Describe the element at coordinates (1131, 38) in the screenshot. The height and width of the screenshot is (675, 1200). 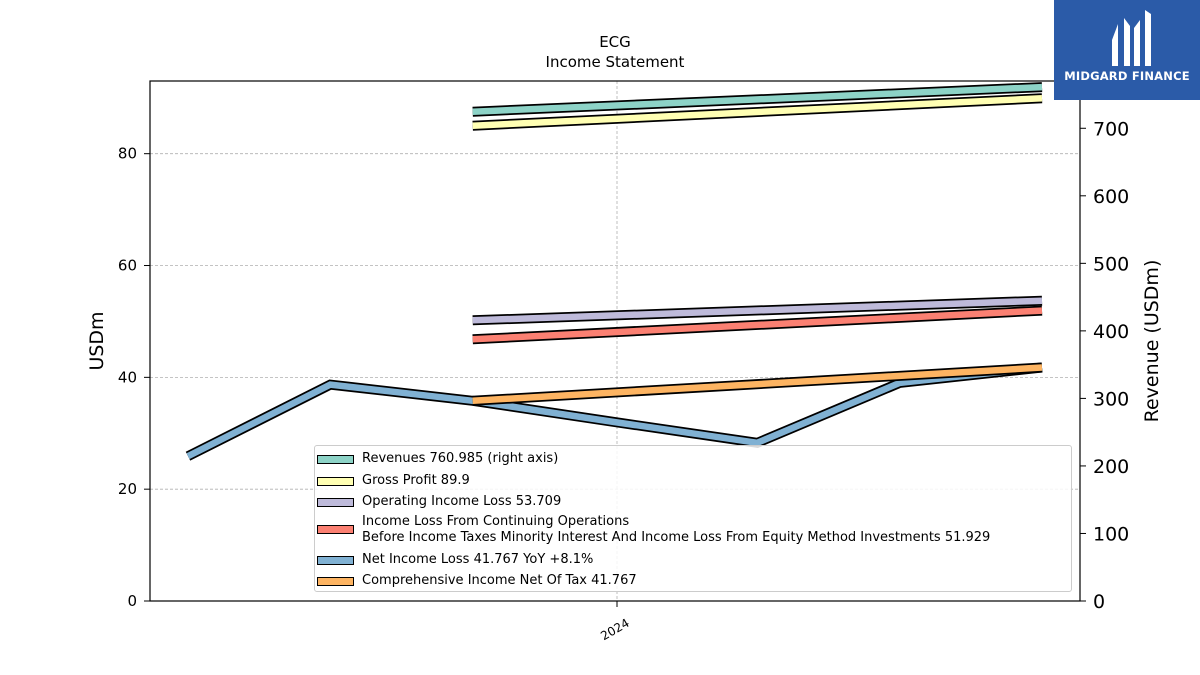
I see `logo-mark-icon` at that location.